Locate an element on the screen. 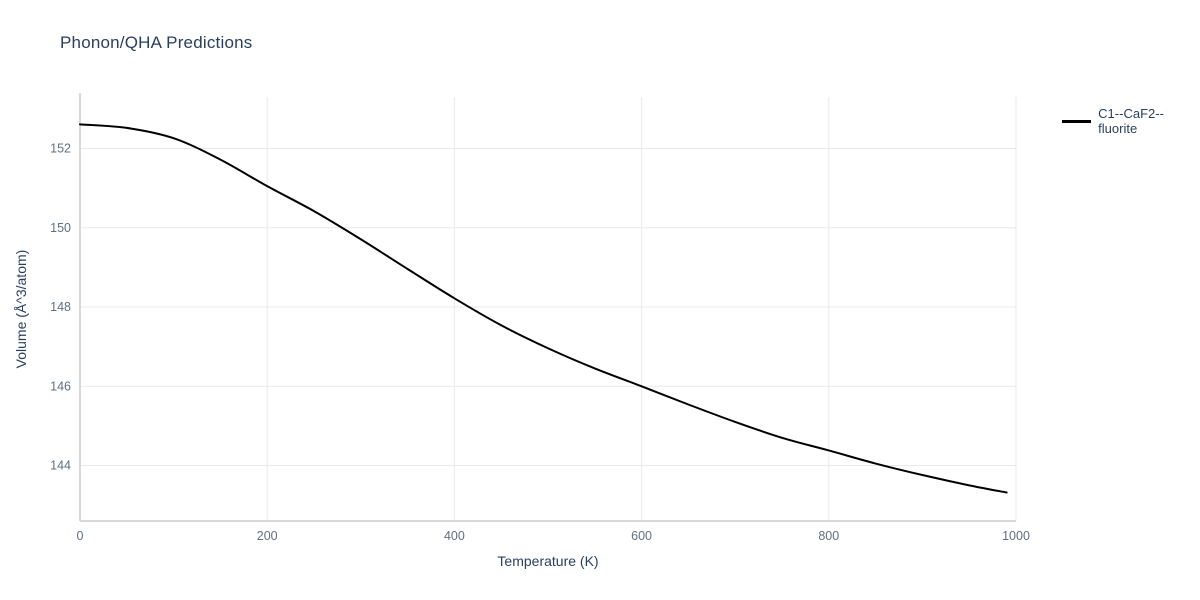 This screenshot has height=600, width=1200. x-axis-title: Temperature (K) is located at coordinates (548, 561).